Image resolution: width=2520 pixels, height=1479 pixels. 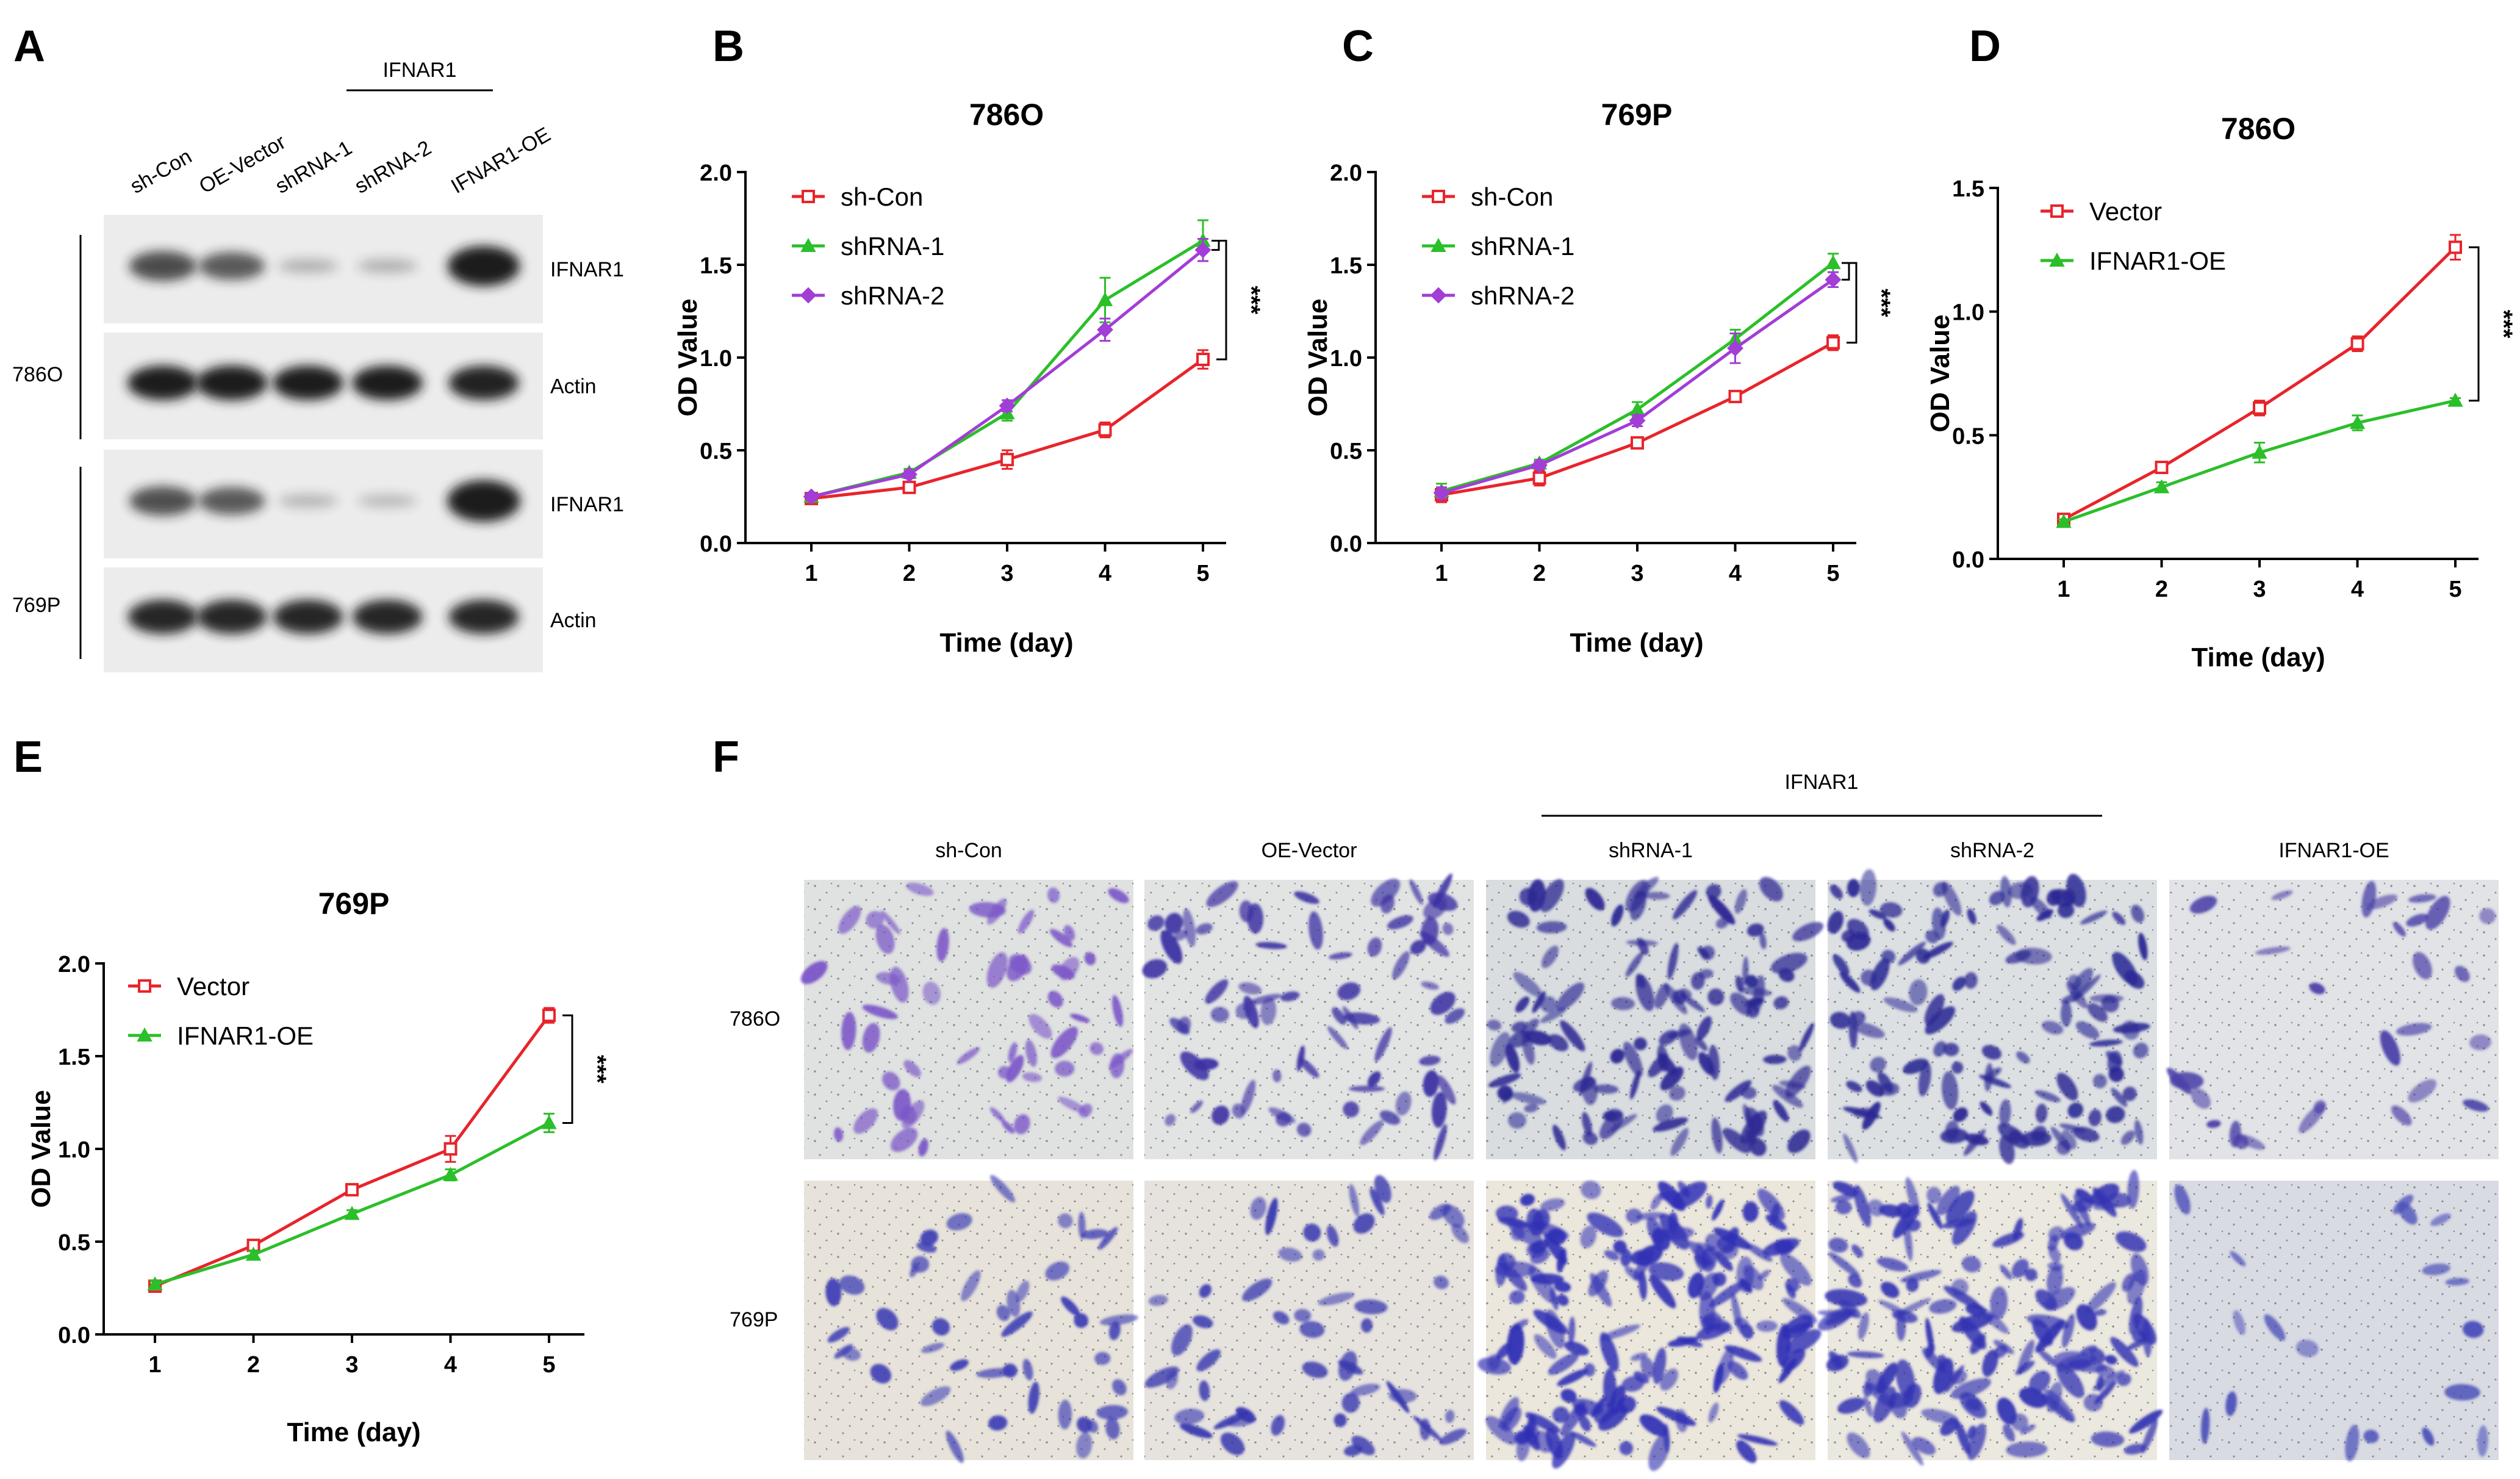 I want to click on significance-bracket, so click(x=1852, y=303).